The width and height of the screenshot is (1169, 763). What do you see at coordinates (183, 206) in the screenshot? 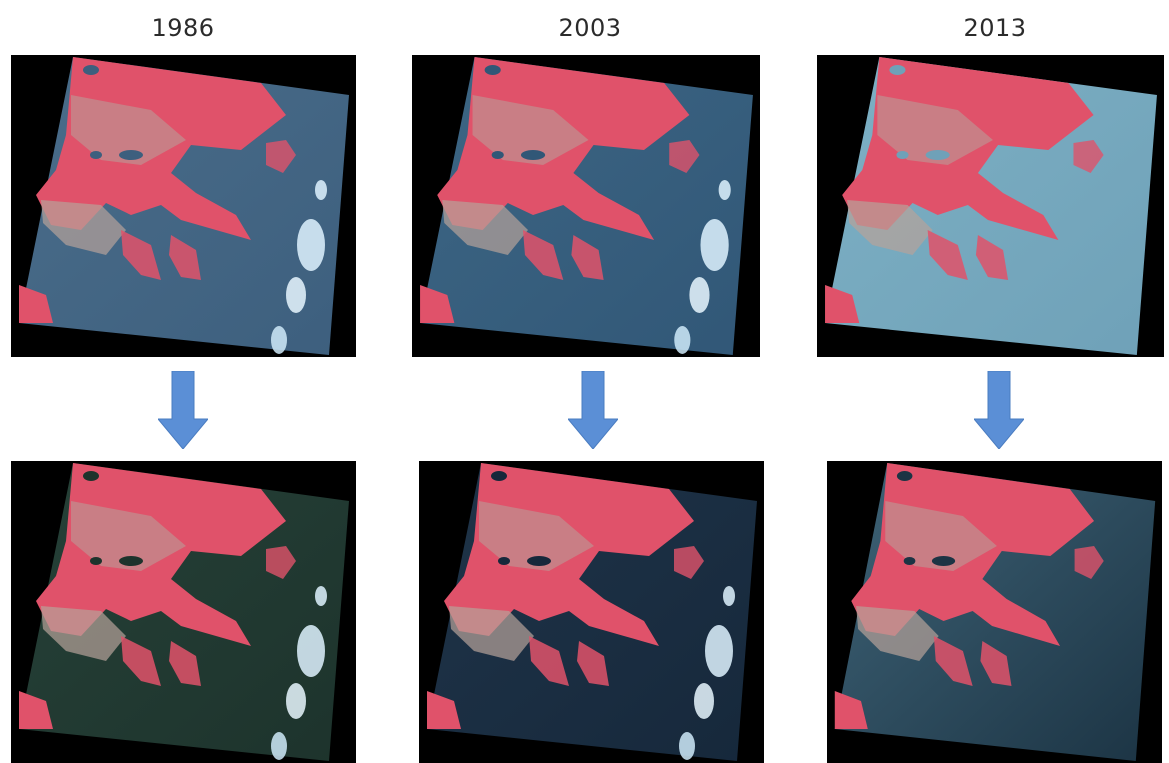
I see `satellite-image-1986-original` at bounding box center [183, 206].